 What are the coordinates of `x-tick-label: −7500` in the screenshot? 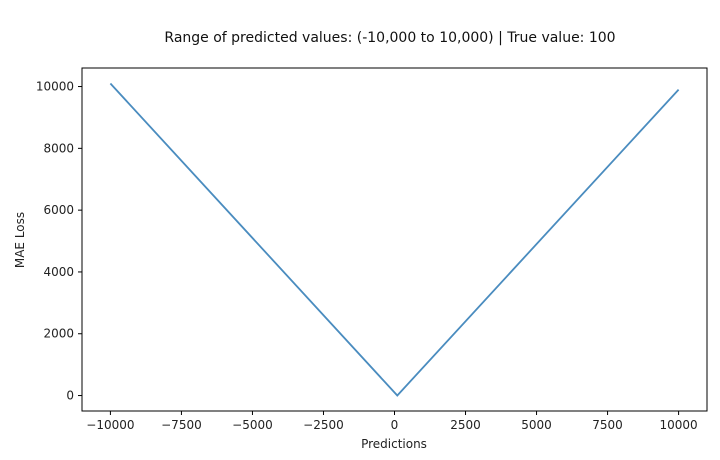 It's located at (181, 425).